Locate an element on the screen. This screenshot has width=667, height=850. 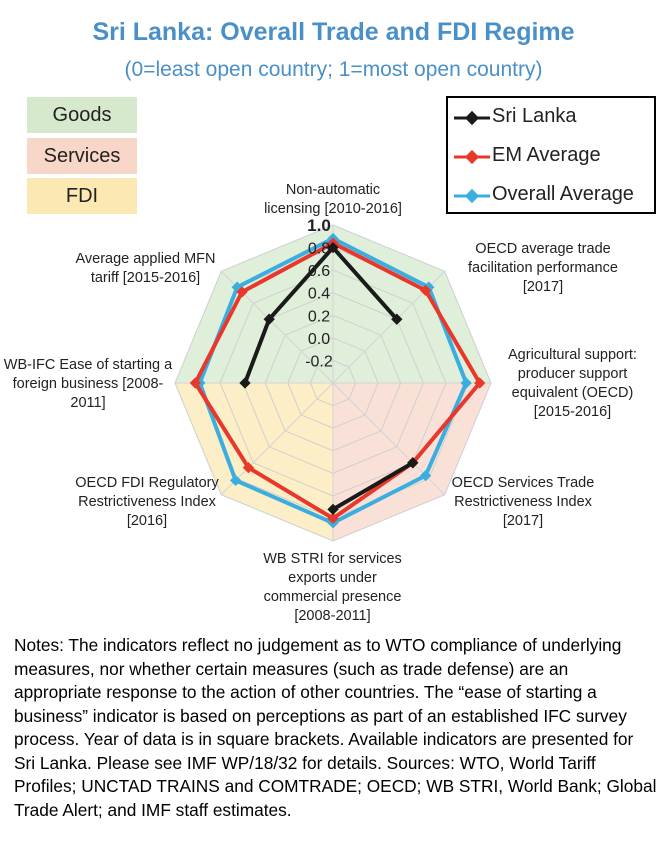
legend-label-em-average: EM Average is located at coordinates (546, 155).